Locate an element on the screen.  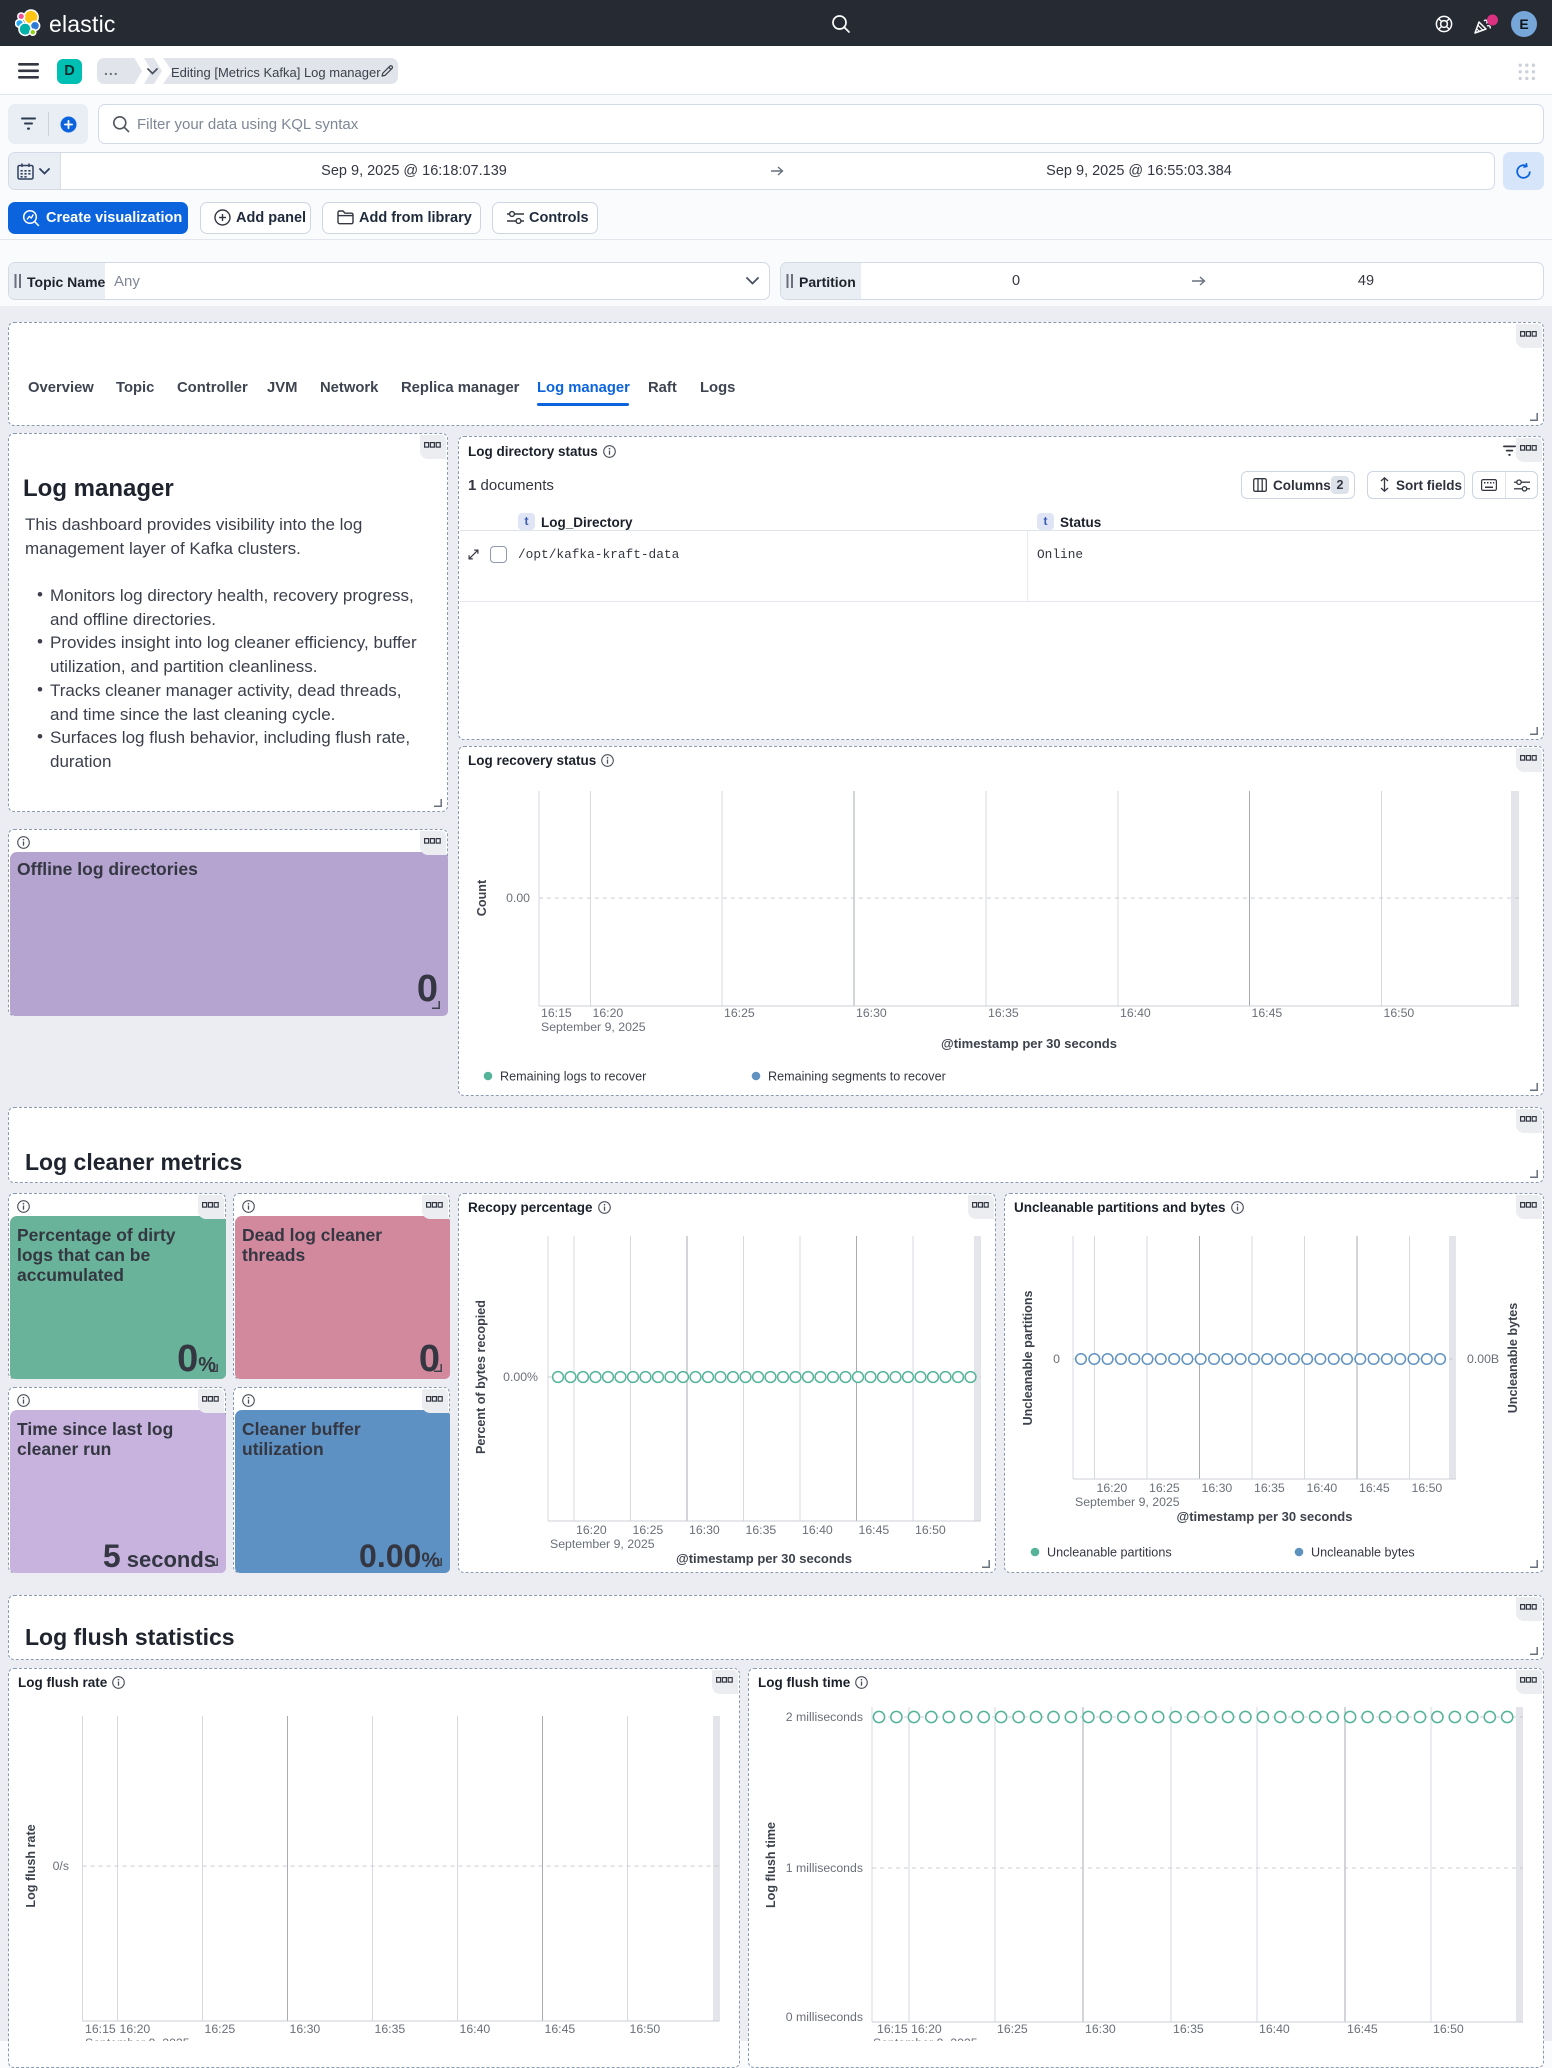
svg-text: Remaining logs to recover is located at coordinates (573, 1076).